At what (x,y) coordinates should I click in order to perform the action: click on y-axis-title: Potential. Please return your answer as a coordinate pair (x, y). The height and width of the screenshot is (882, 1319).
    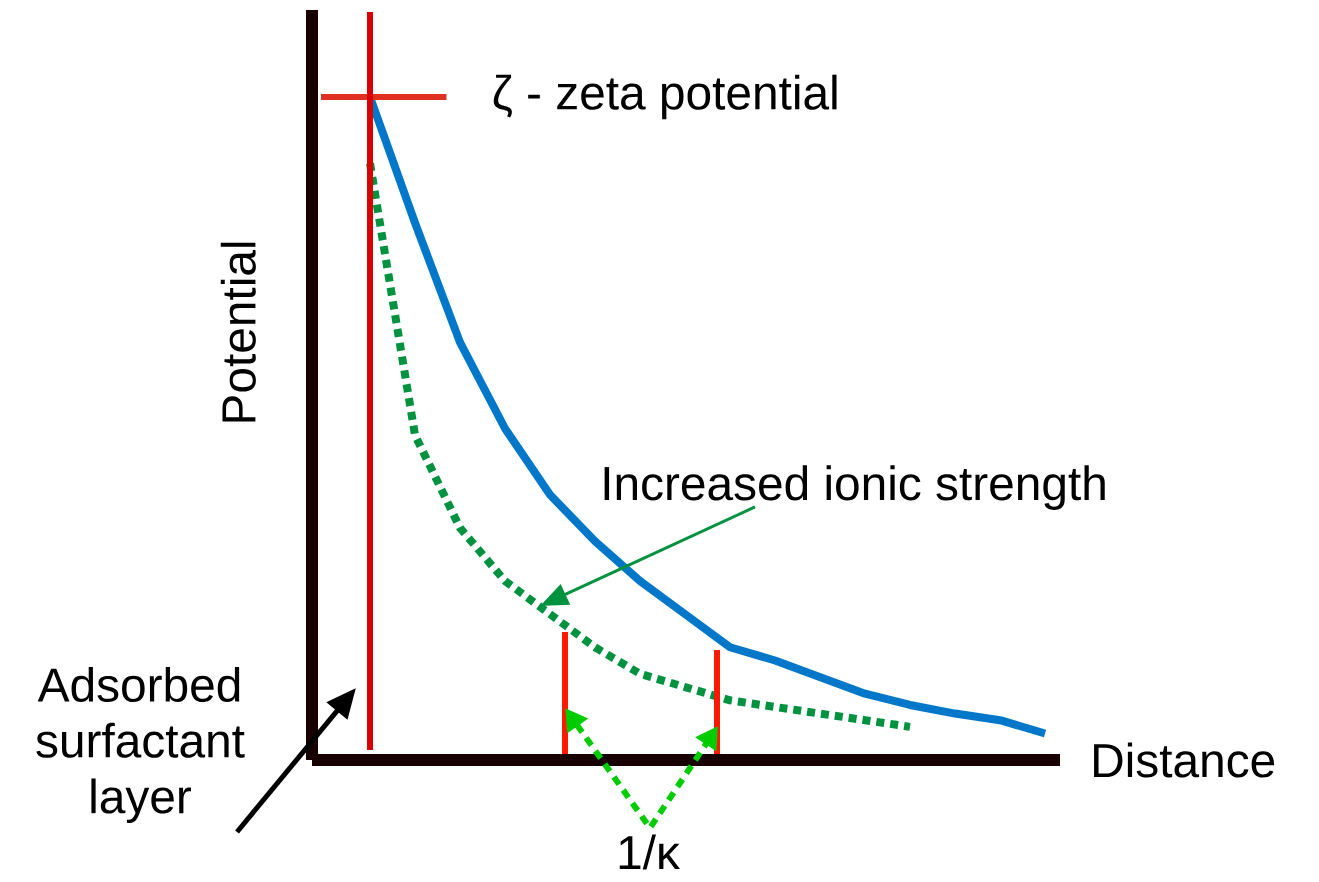
    Looking at the image, I should click on (238, 332).